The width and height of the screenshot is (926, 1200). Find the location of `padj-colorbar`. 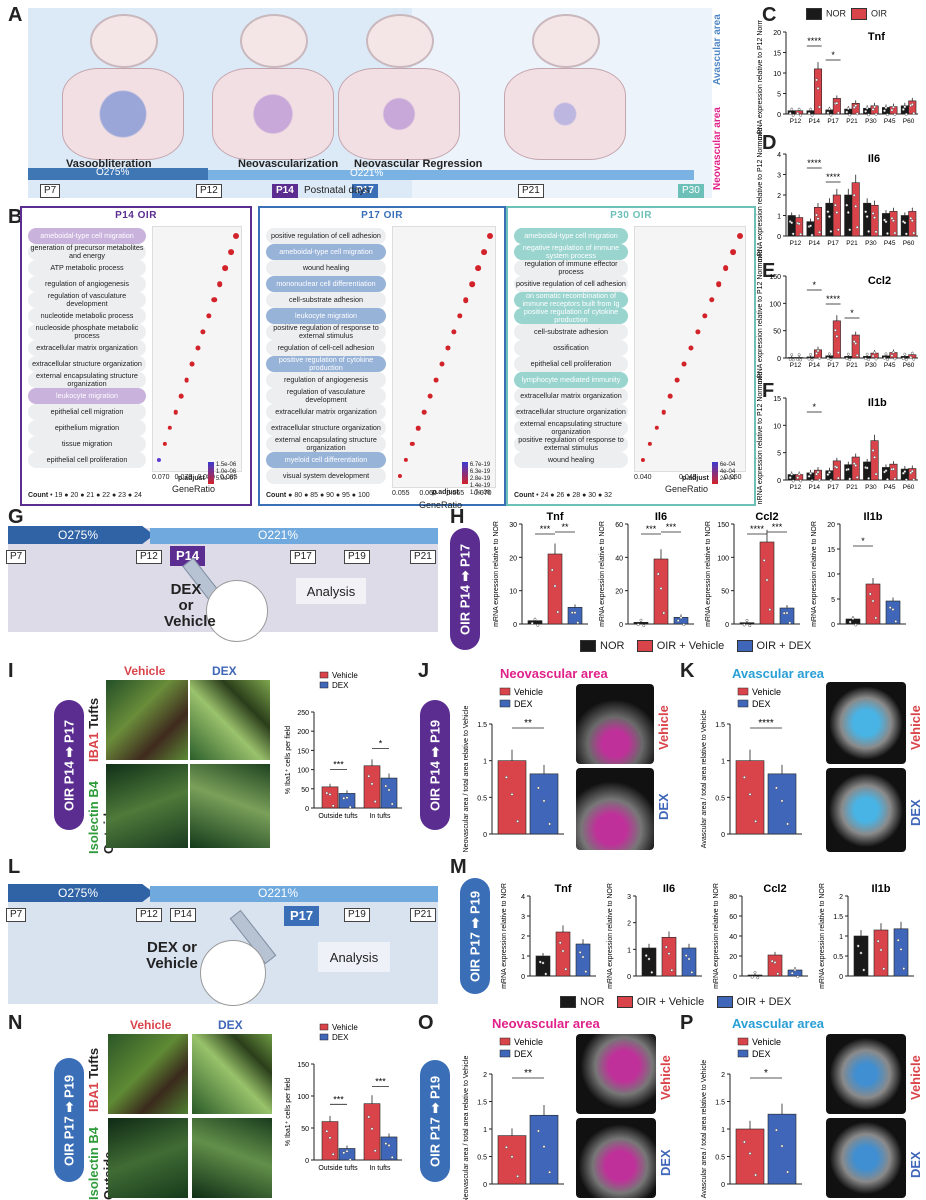

padj-colorbar is located at coordinates (714, 473).